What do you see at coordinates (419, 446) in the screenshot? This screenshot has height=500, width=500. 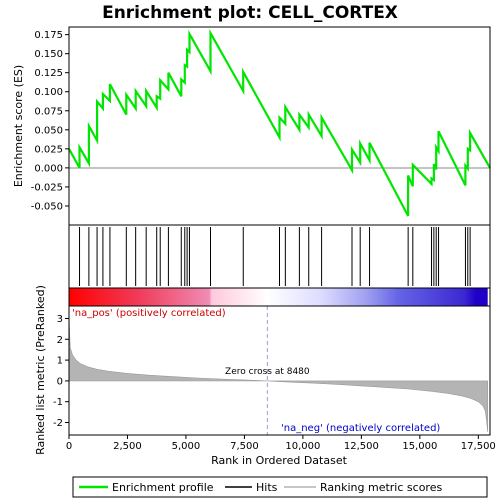 I see `x-tick-label: 15,000` at bounding box center [419, 446].